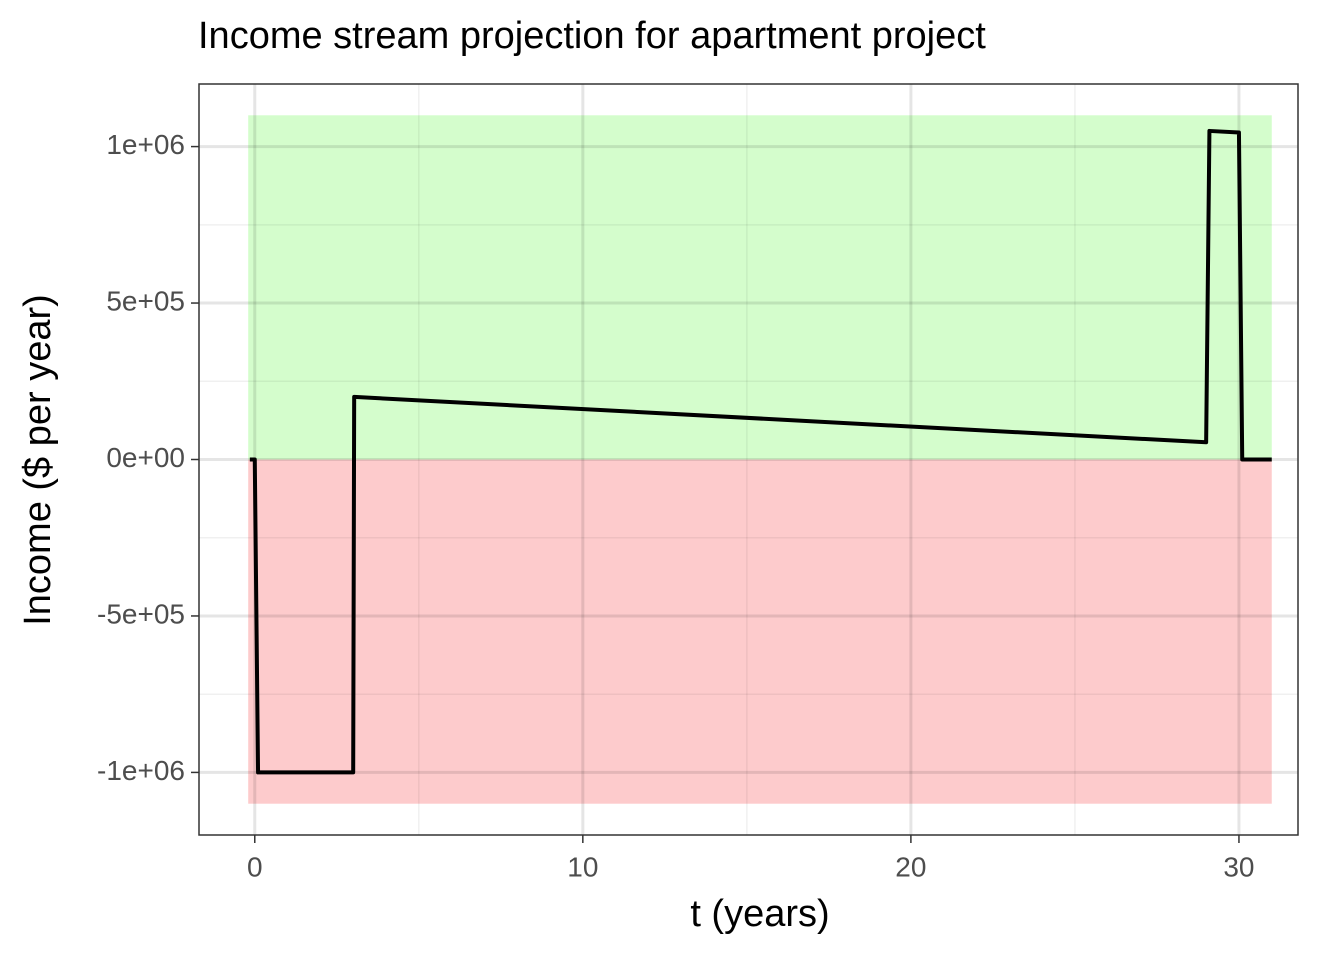 This screenshot has width=1344, height=965. Describe the element at coordinates (141, 770) in the screenshot. I see `y-tick-label: -1e+06` at that location.